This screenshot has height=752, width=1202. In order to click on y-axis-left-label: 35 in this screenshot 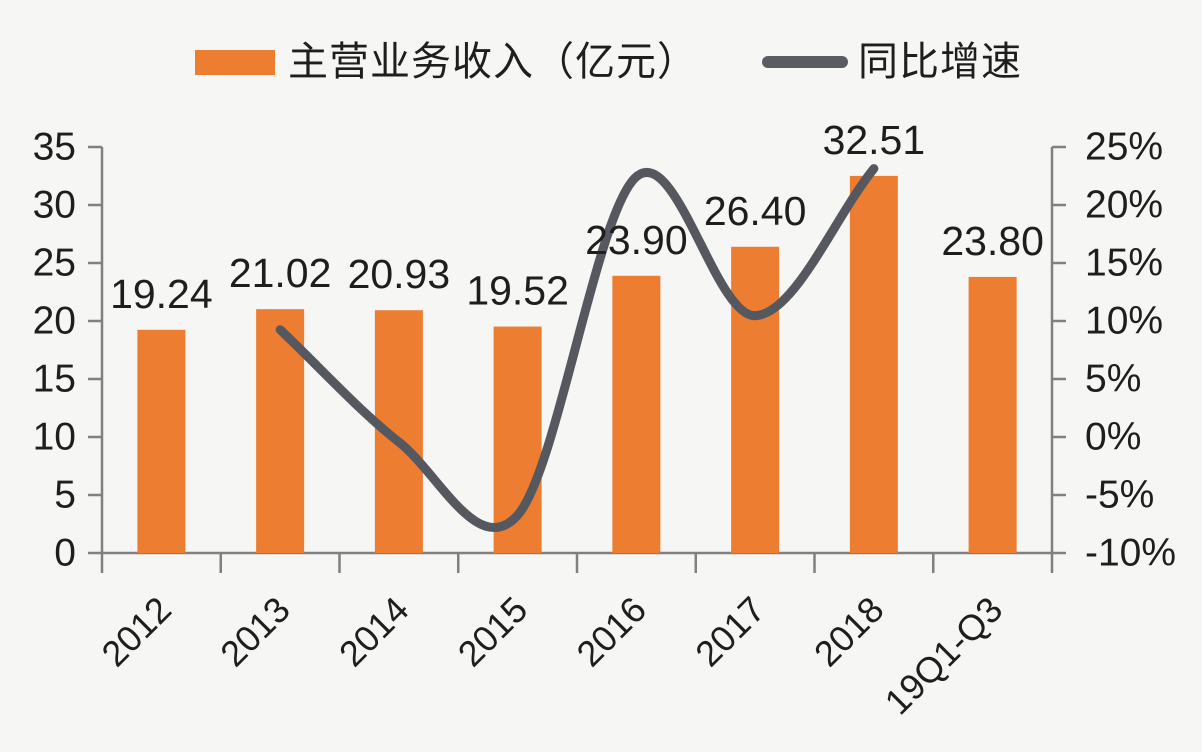, I will do `click(54, 147)`.